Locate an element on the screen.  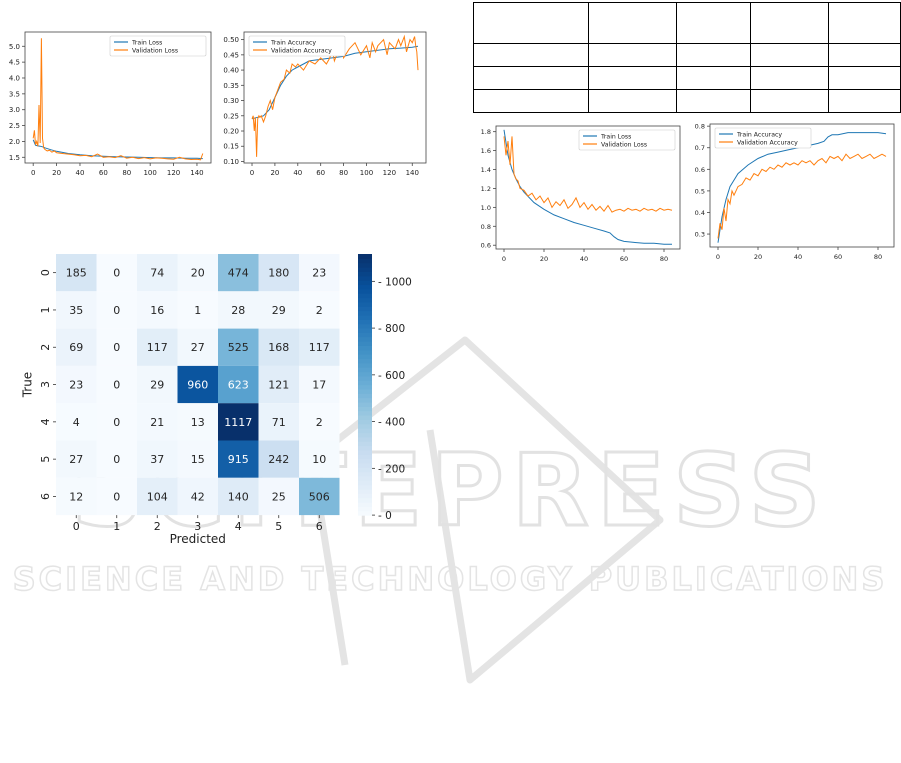
heatmap-value: 23 is located at coordinates (319, 273).